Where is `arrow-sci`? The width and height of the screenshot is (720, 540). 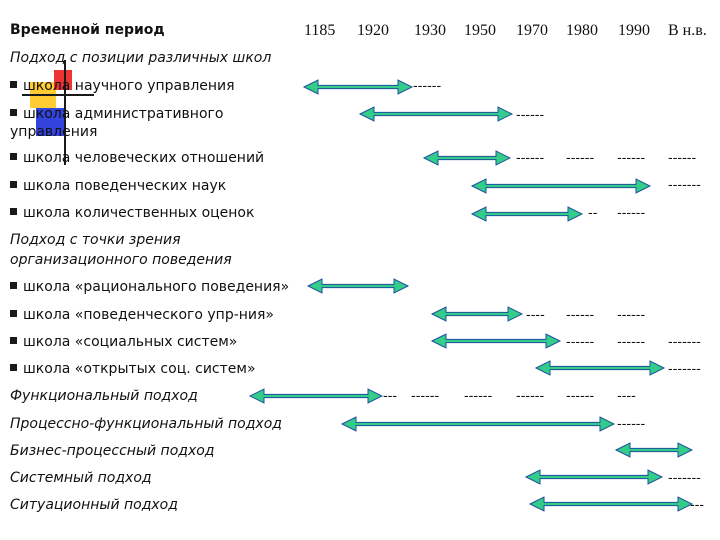
arrow-sci is located at coordinates (358, 87).